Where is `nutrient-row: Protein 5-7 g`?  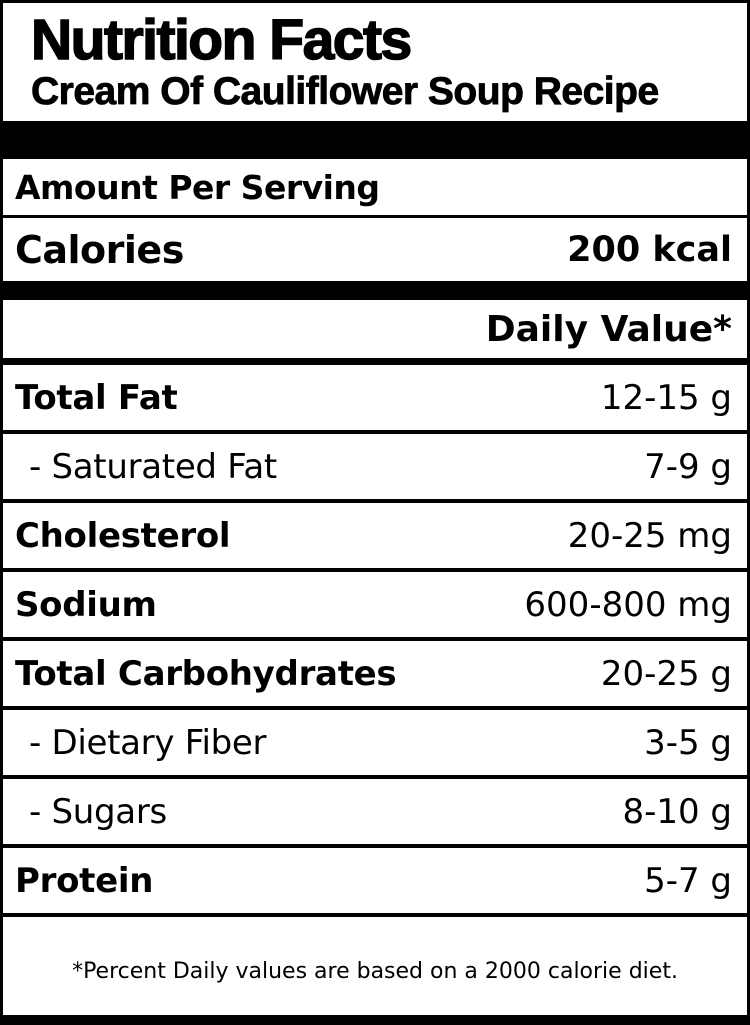 nutrient-row: Protein 5-7 g is located at coordinates (375, 880).